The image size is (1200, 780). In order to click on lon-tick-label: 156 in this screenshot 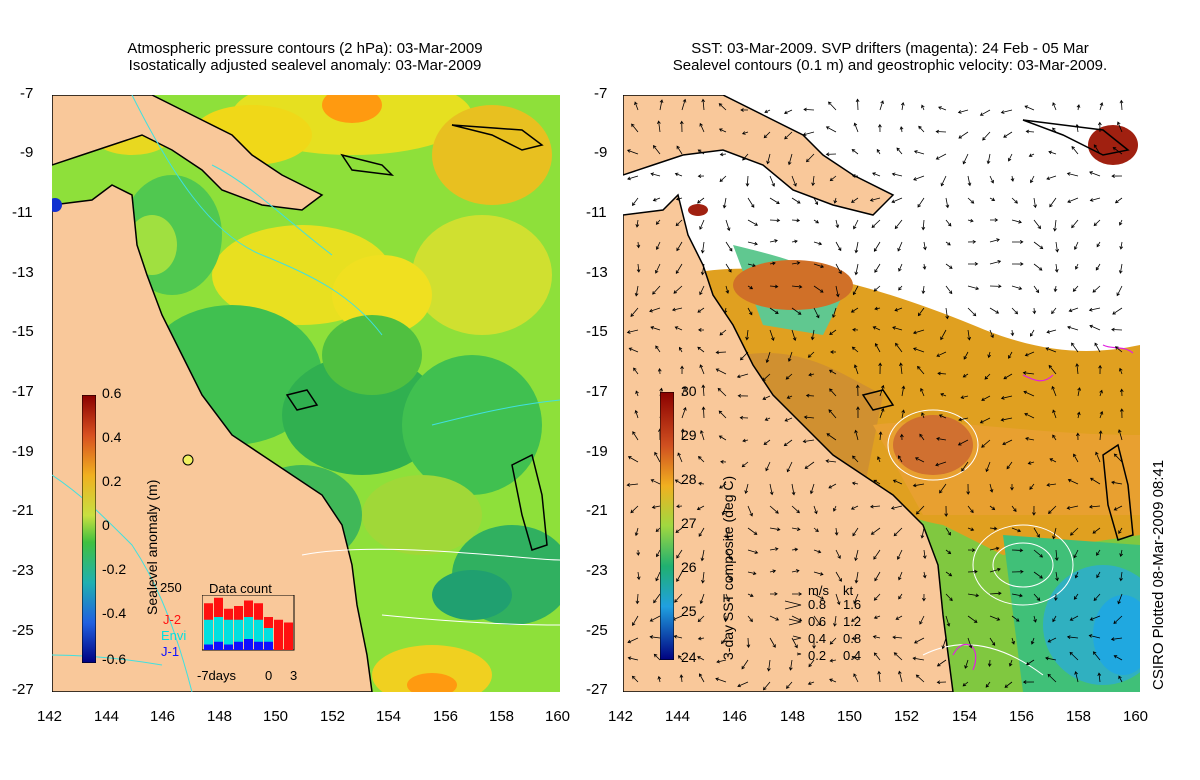, I will do `click(1022, 716)`.